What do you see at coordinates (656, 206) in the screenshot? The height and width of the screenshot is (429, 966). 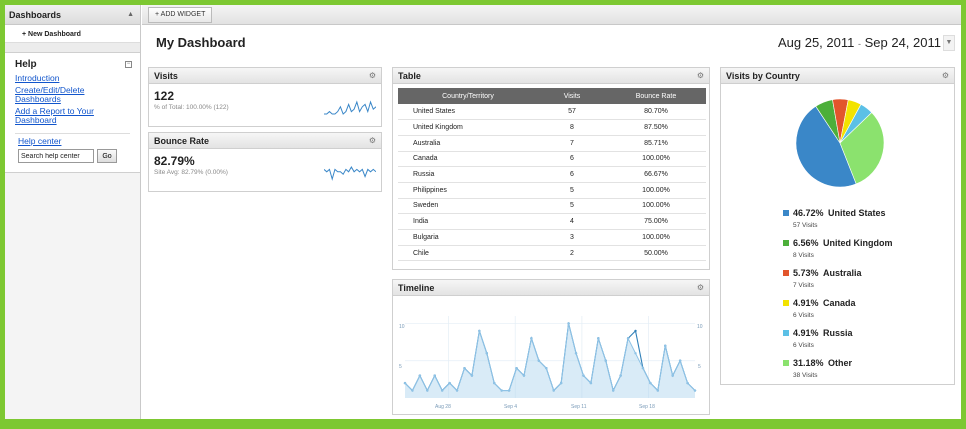 I see `table-cell-bounce: 100.00%` at bounding box center [656, 206].